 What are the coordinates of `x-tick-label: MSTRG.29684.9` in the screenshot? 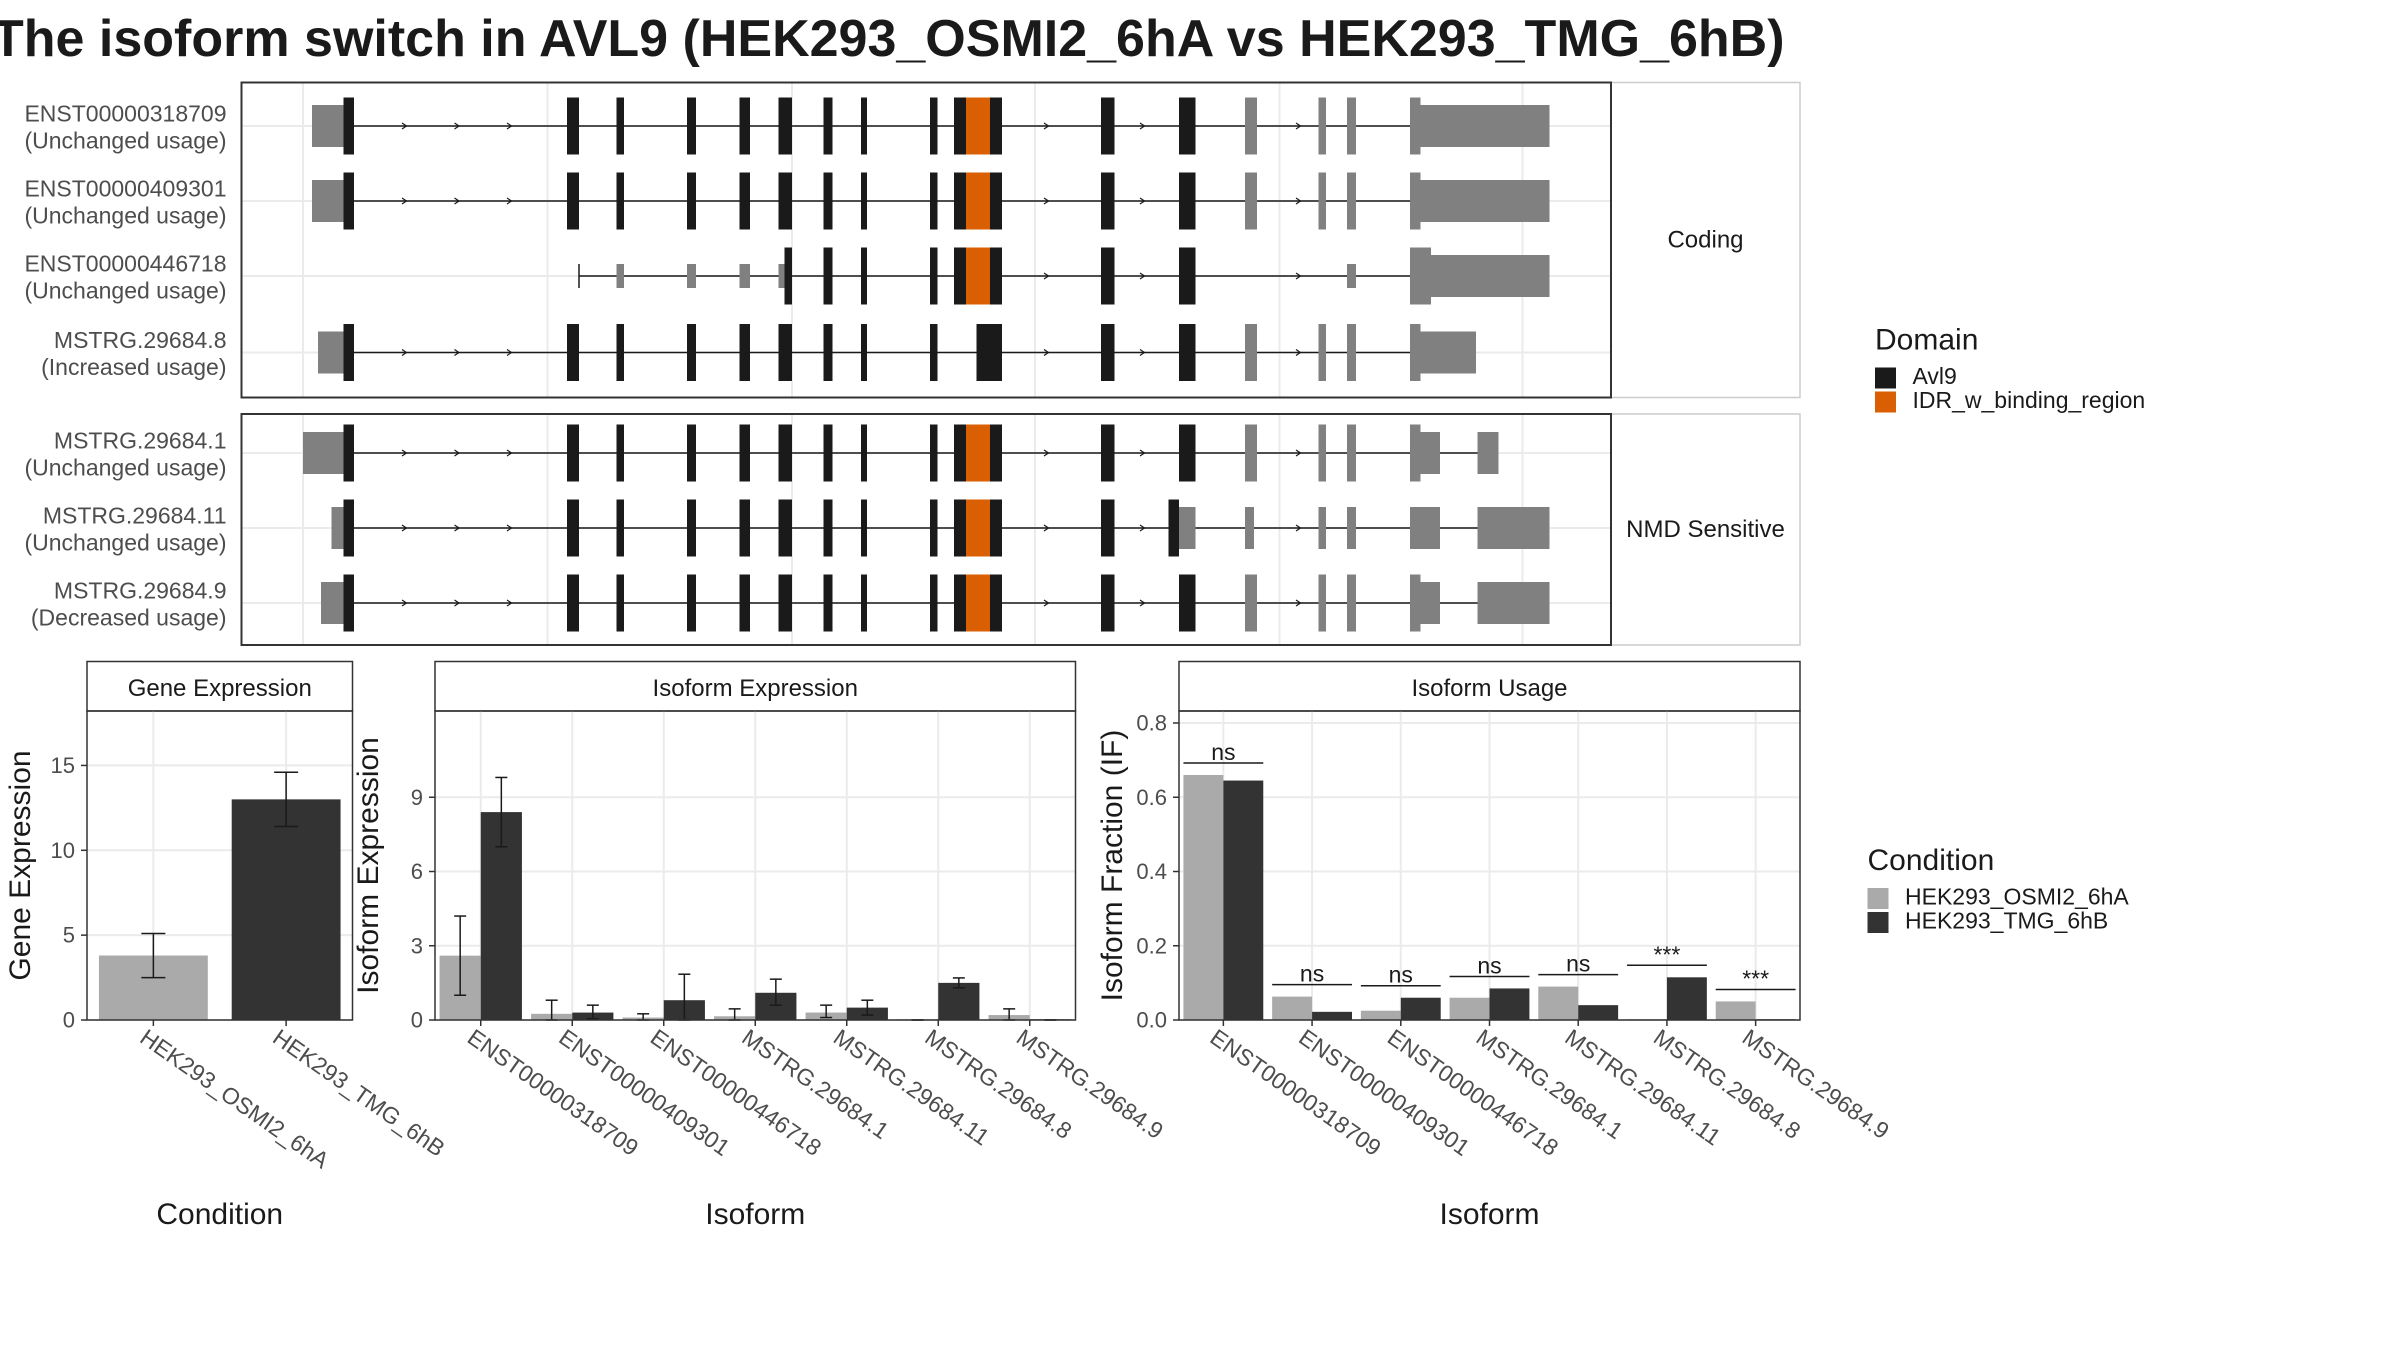 It's located at (1816, 1084).